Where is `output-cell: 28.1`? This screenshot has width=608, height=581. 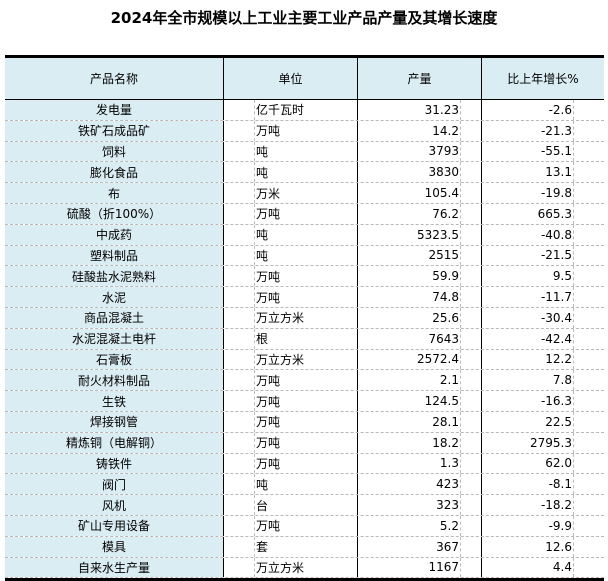
output-cell: 28.1 is located at coordinates (420, 421).